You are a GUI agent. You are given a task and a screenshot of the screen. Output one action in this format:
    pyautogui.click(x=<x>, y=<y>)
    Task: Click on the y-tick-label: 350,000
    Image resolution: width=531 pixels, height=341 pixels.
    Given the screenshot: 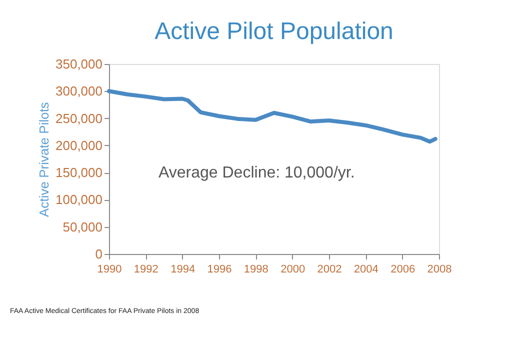 What is the action you would take?
    pyautogui.click(x=79, y=64)
    